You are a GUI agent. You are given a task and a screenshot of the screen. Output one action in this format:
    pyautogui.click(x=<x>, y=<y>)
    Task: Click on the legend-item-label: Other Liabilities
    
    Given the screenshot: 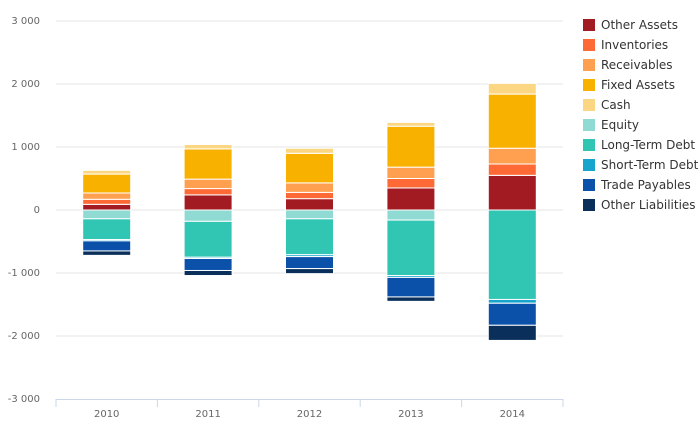 What is the action you would take?
    pyautogui.click(x=648, y=205)
    